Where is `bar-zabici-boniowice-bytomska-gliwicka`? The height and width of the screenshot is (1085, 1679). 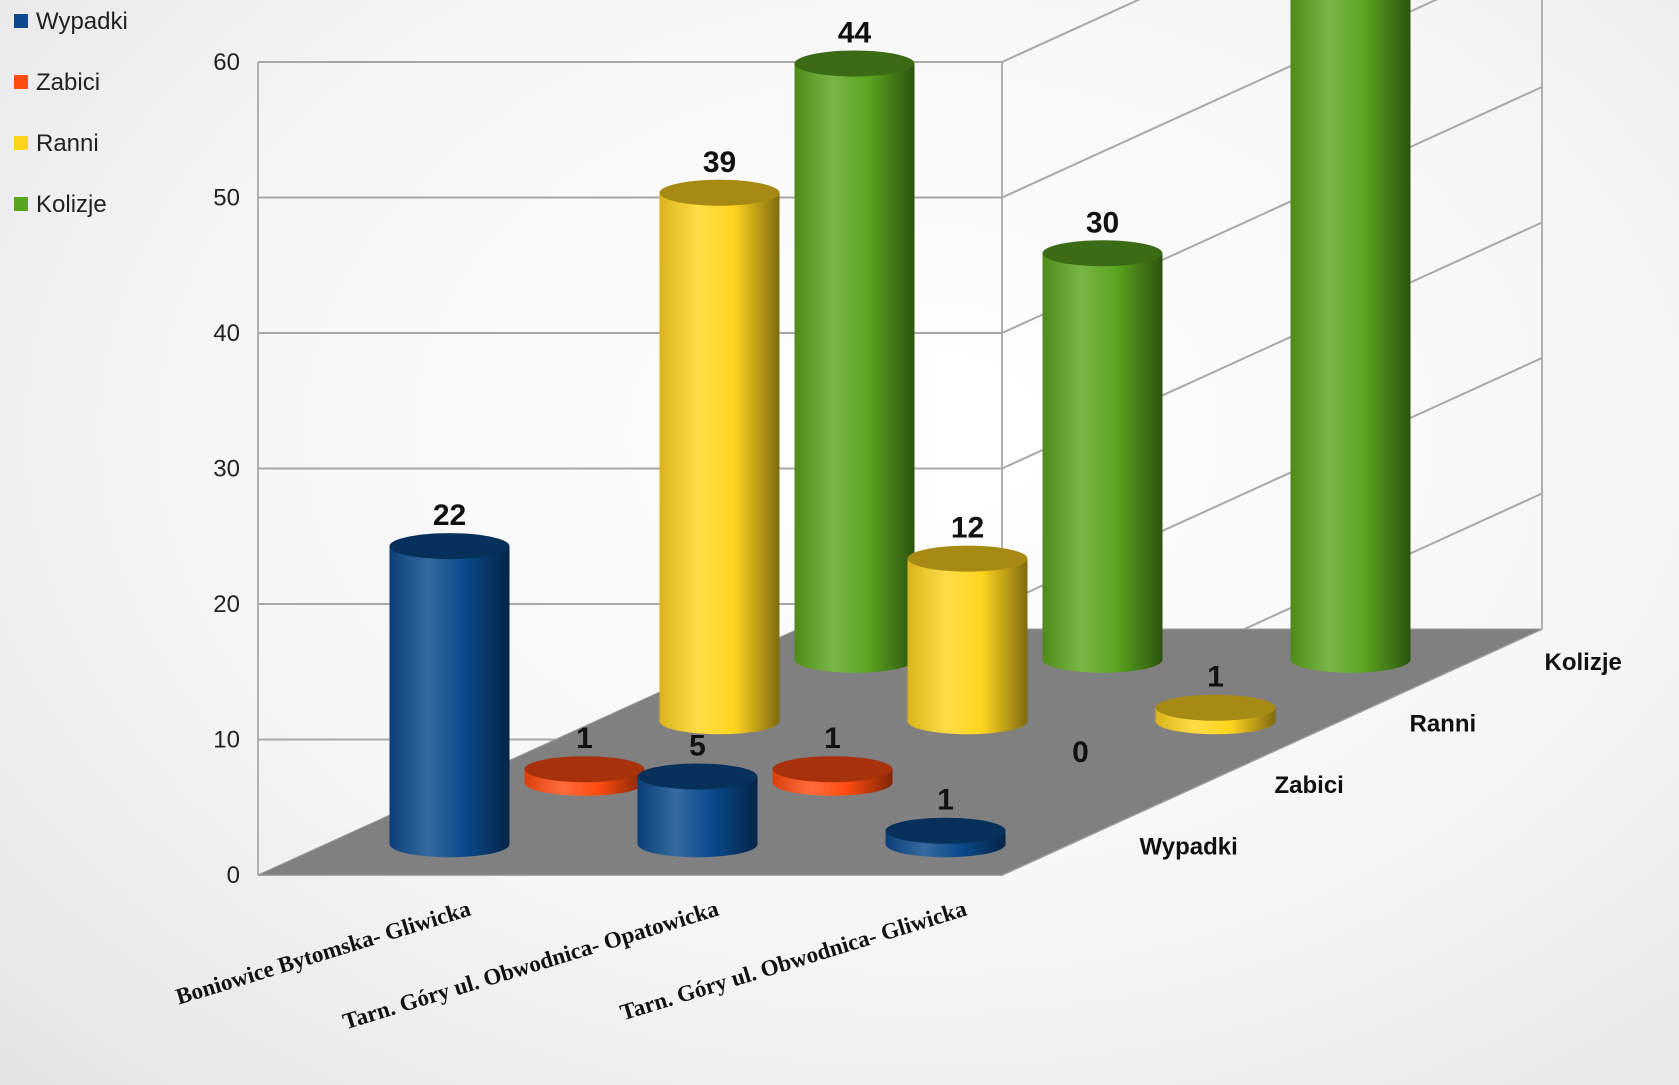 bar-zabici-boniowice-bytomska-gliwicka is located at coordinates (584, 776).